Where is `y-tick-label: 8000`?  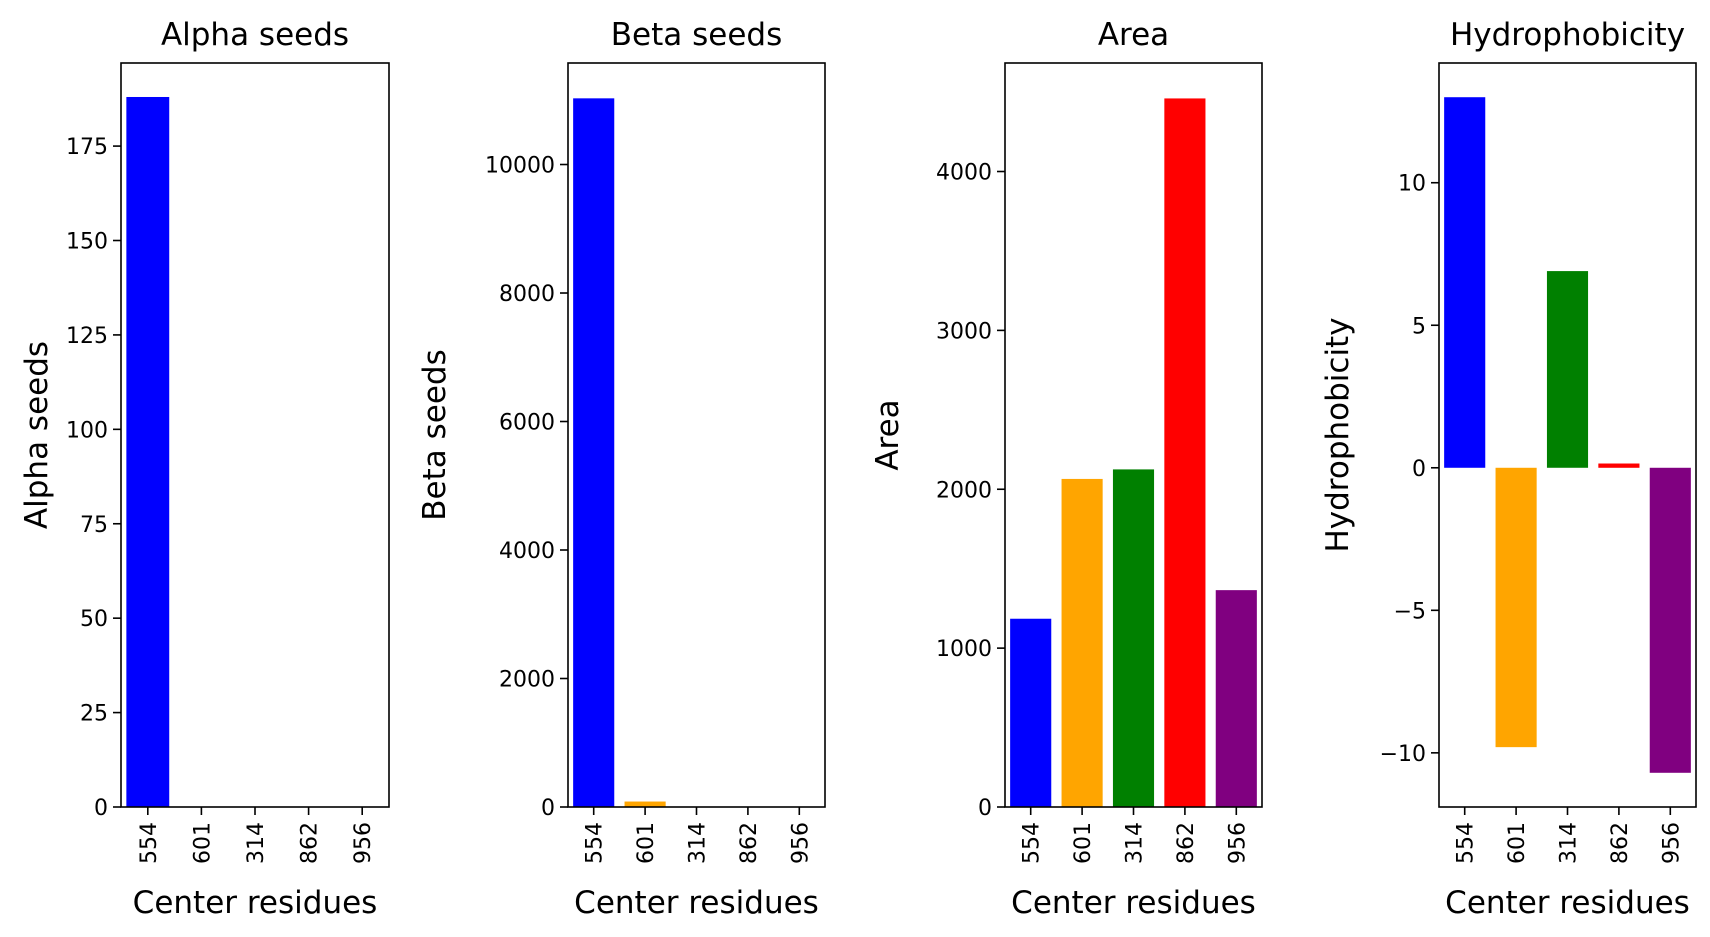 y-tick-label: 8000 is located at coordinates (527, 294).